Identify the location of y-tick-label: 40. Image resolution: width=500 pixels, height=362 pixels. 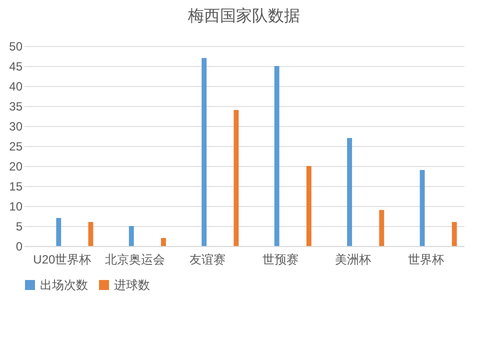
(16, 87).